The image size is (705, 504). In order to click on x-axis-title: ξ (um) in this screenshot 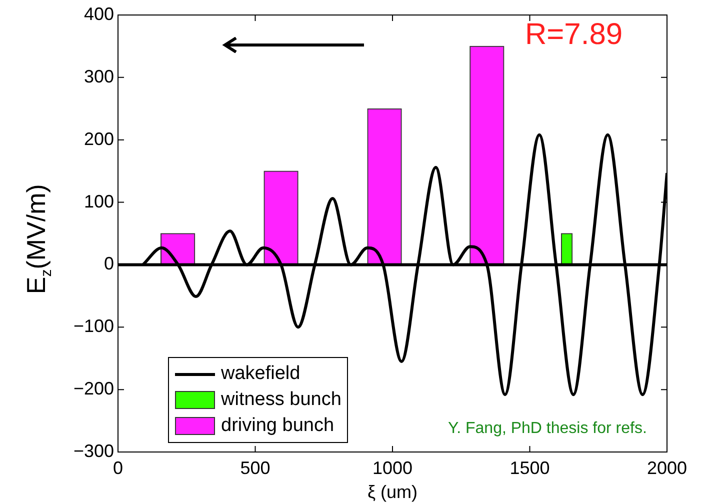, I will do `click(392, 492)`.